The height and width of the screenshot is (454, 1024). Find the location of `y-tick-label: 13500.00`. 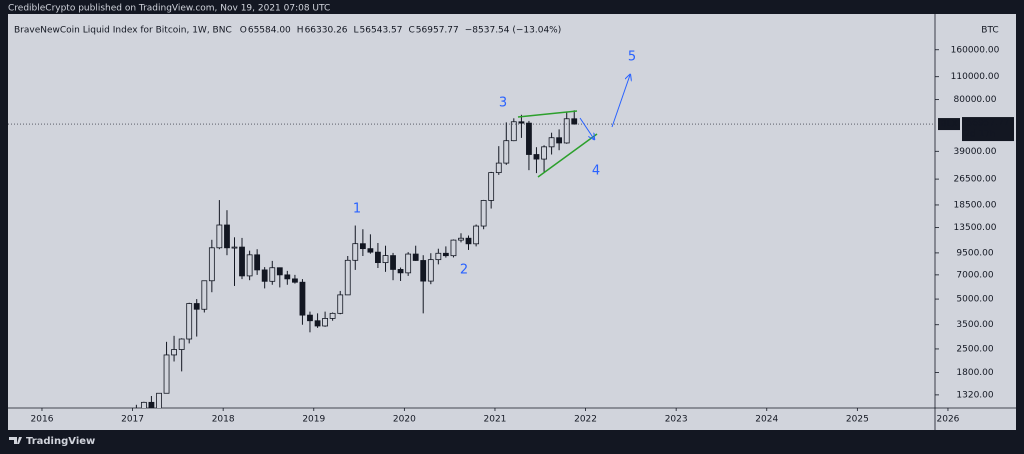

y-tick-label: 13500.00 is located at coordinates (975, 228).